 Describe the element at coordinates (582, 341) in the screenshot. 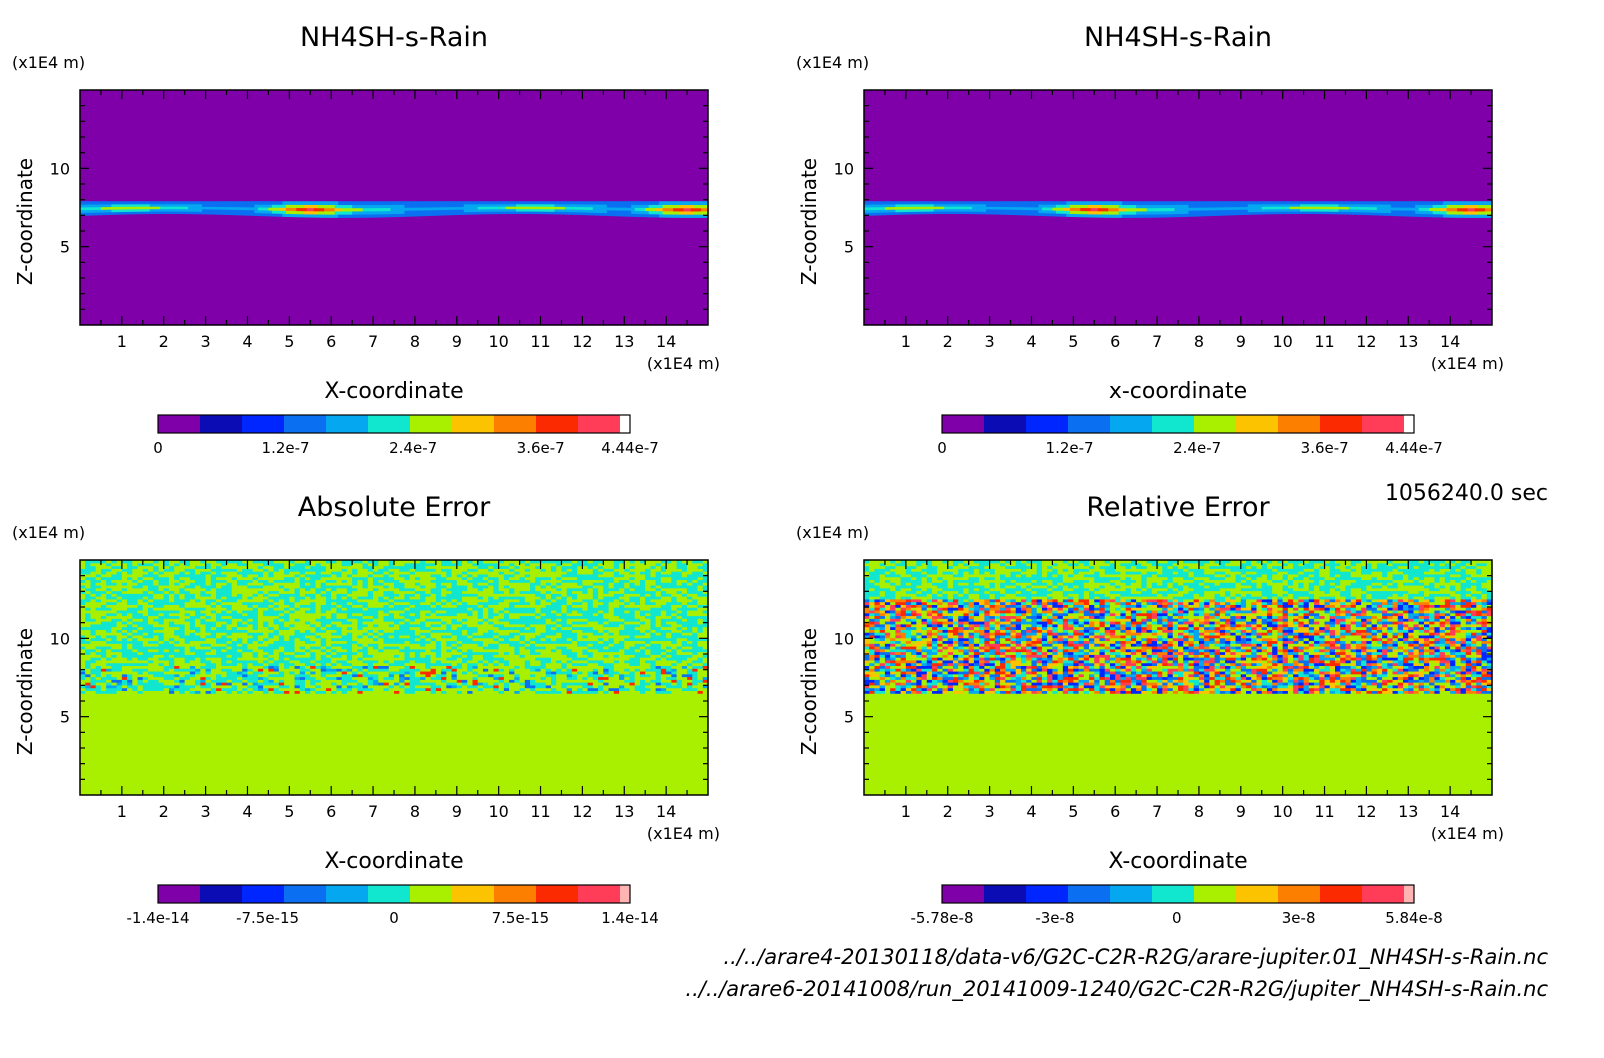

I see `x-tick-label: 12` at that location.